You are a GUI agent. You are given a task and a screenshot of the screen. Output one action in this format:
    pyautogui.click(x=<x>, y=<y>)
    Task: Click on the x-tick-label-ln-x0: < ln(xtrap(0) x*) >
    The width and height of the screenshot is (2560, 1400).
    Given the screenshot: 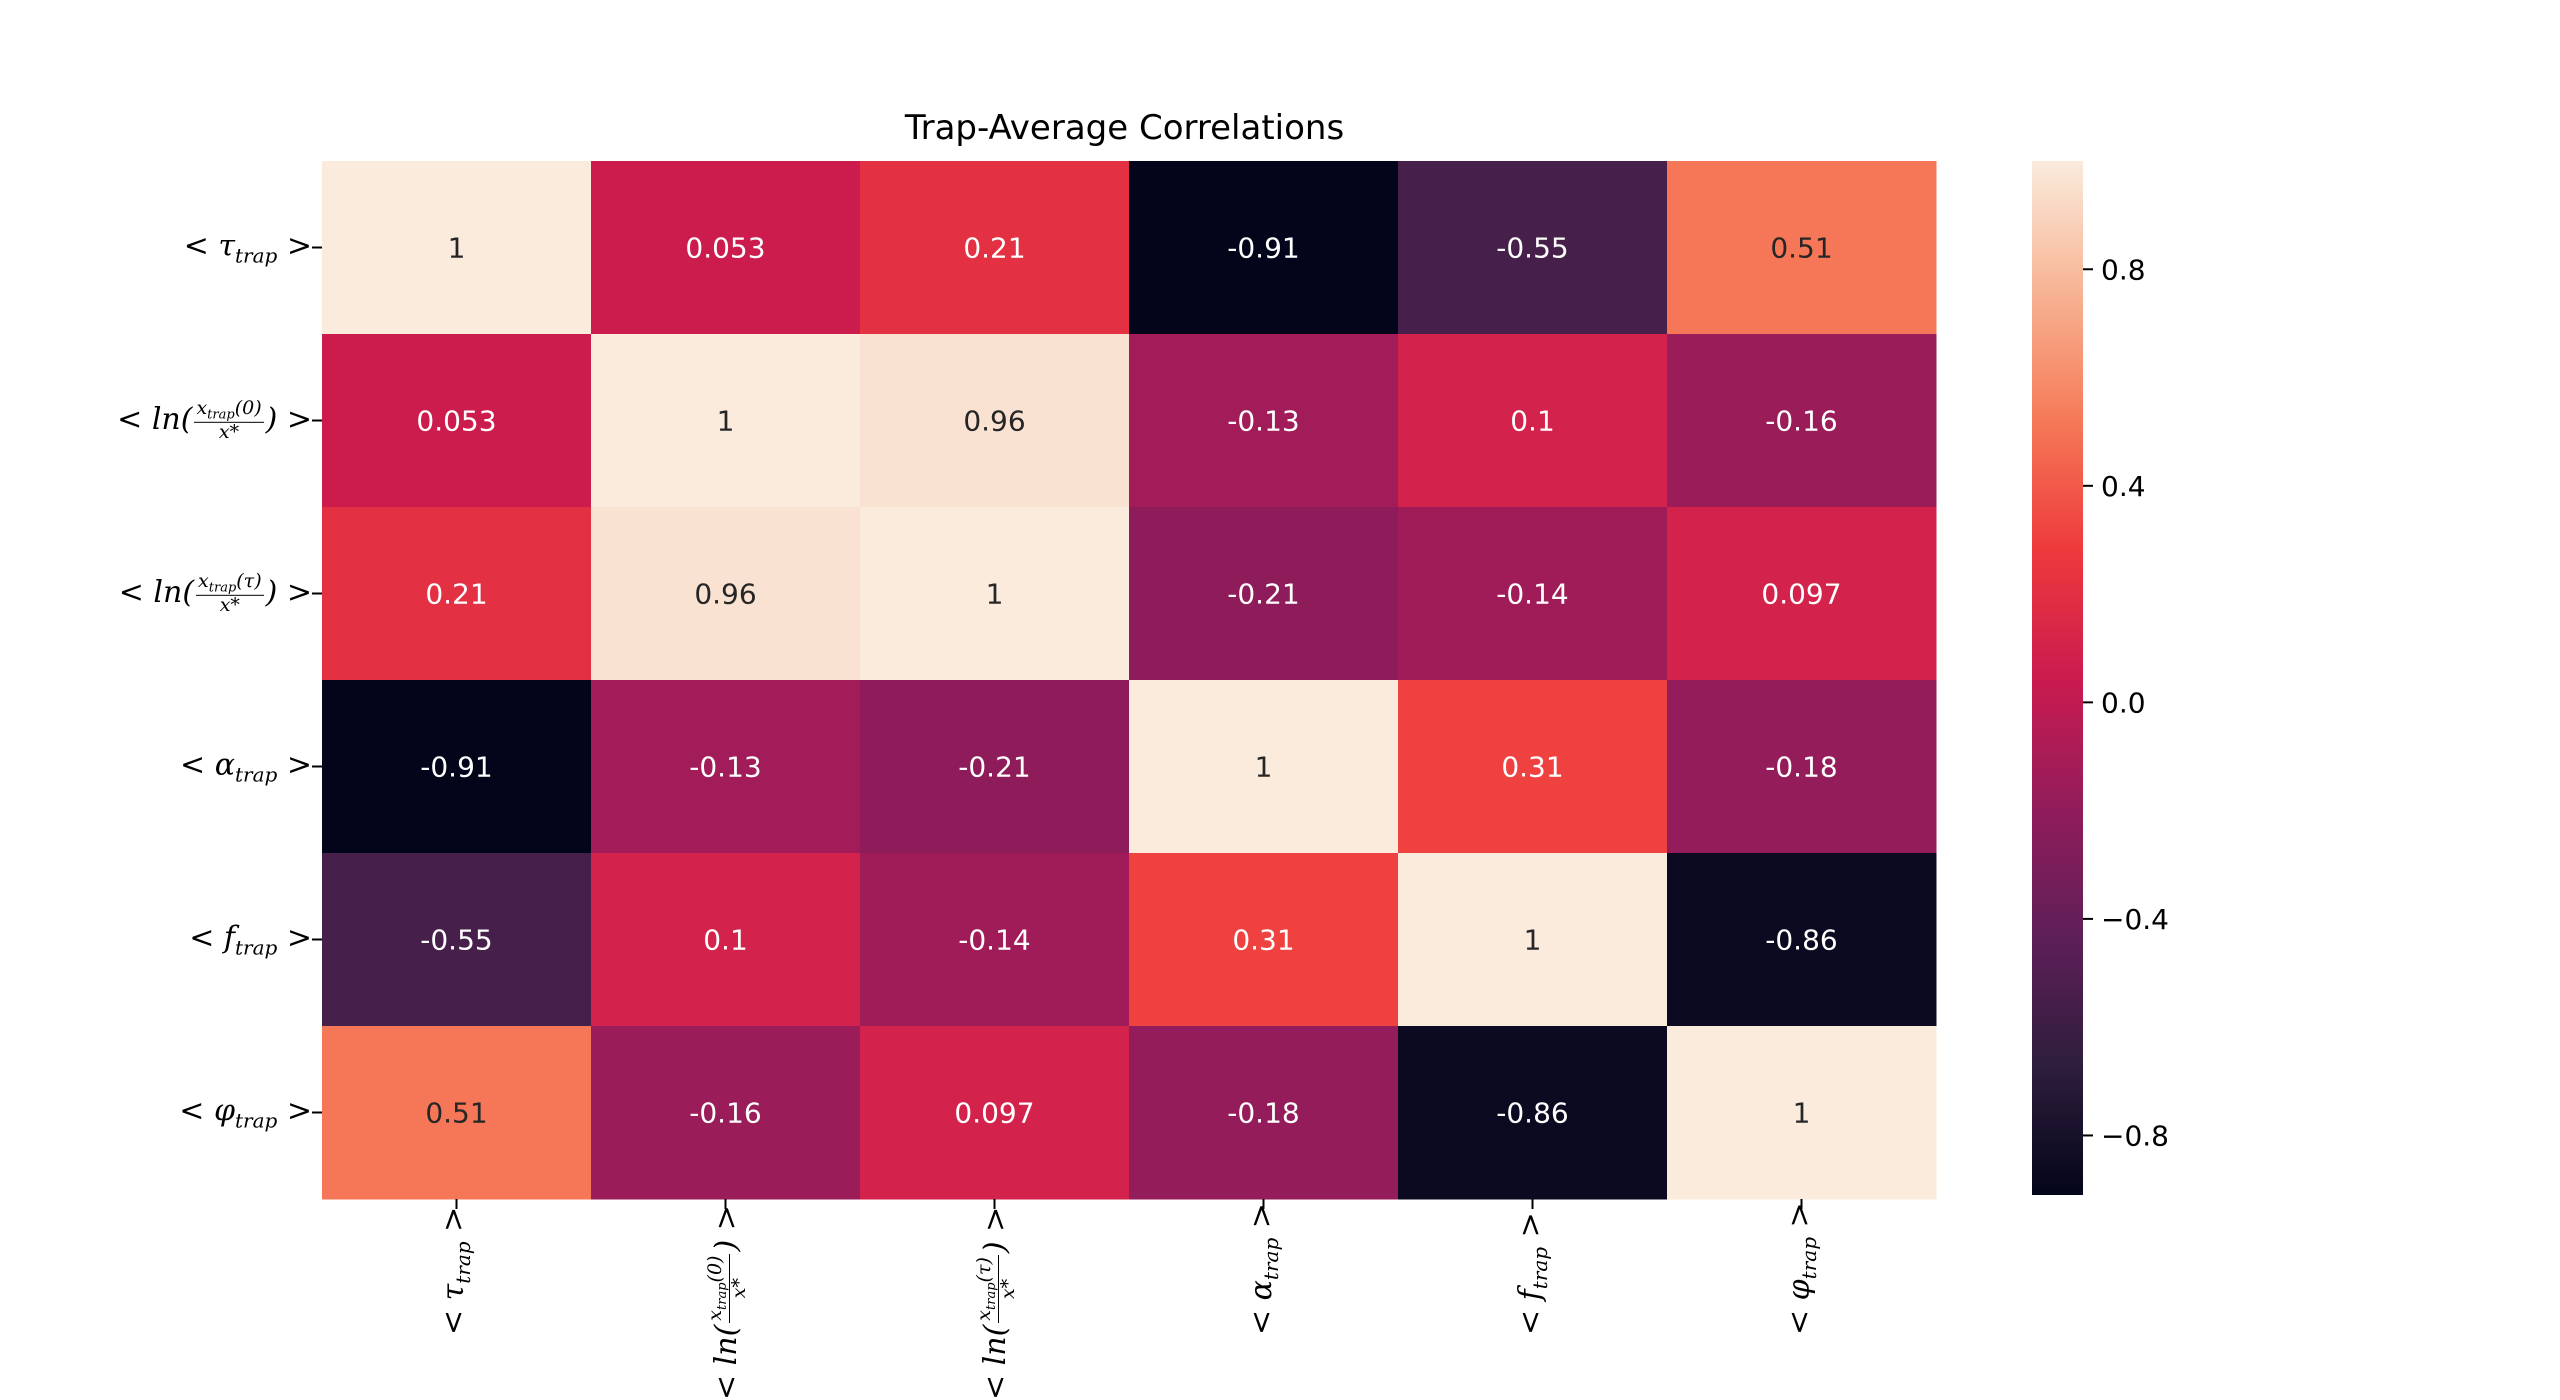 What is the action you would take?
    pyautogui.click(x=727, y=1302)
    